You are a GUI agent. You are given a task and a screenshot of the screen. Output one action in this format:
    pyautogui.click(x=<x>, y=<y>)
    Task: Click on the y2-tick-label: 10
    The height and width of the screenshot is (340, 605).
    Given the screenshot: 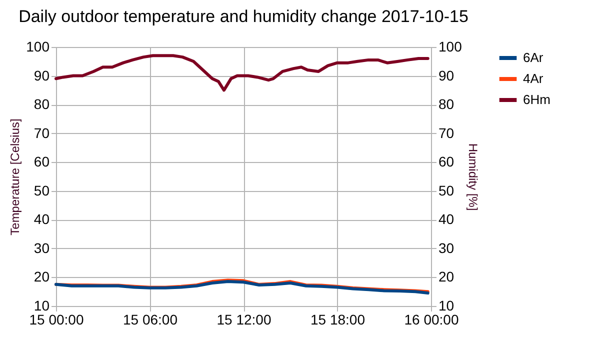 What is the action you would take?
    pyautogui.click(x=446, y=306)
    